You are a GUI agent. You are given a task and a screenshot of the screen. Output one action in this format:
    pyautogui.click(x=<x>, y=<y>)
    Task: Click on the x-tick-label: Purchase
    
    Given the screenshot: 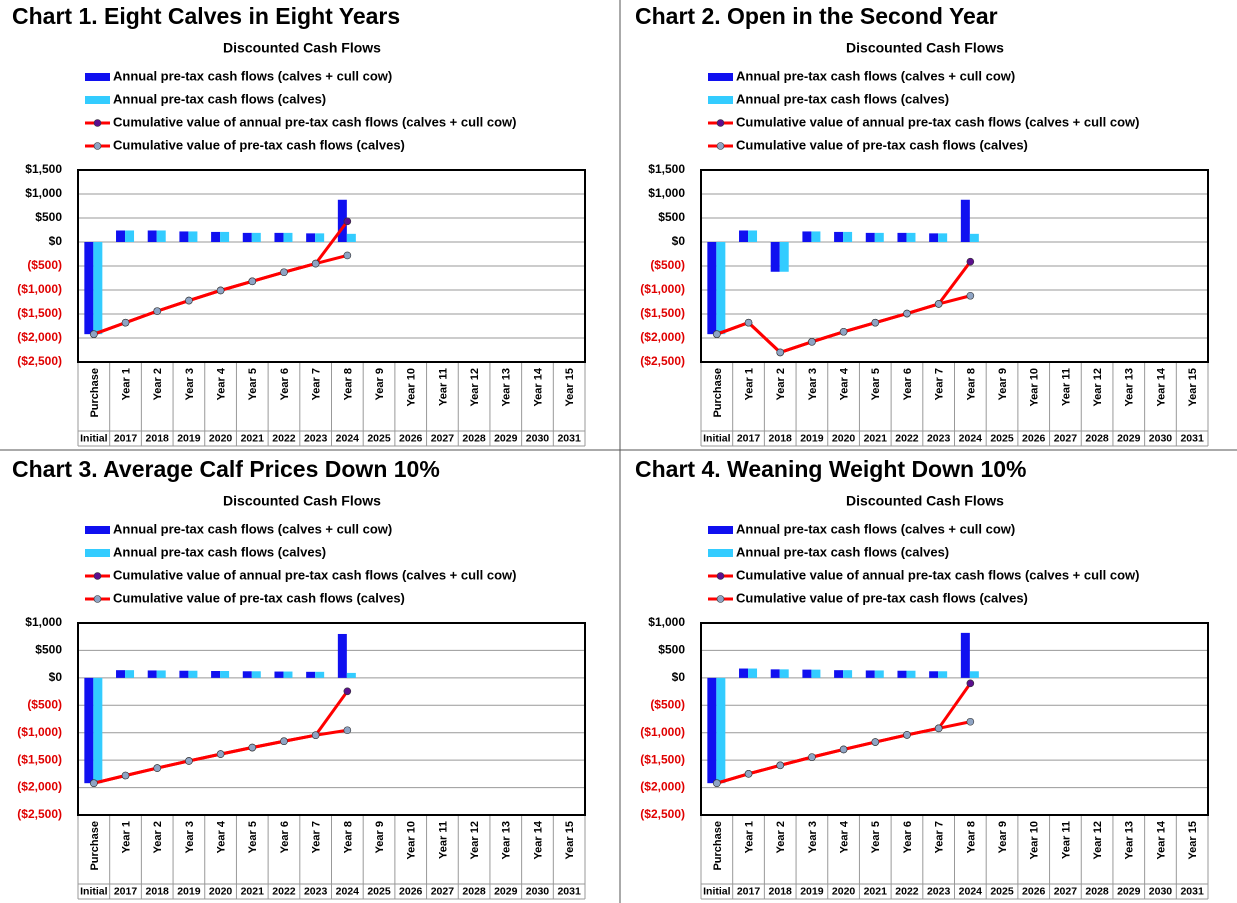 What is the action you would take?
    pyautogui.click(x=95, y=846)
    